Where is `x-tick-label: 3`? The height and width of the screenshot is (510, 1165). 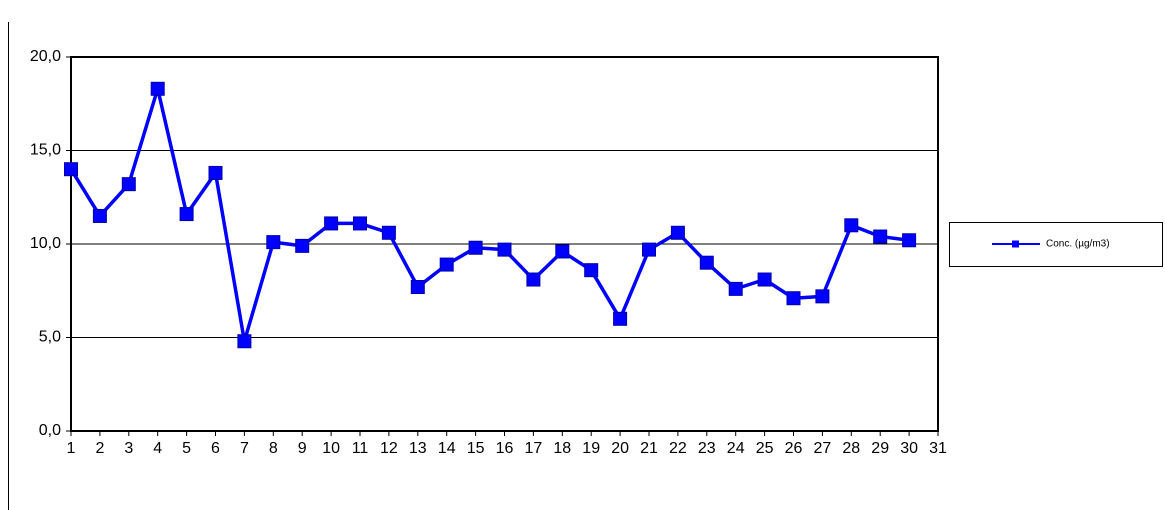
x-tick-label: 3 is located at coordinates (128, 448).